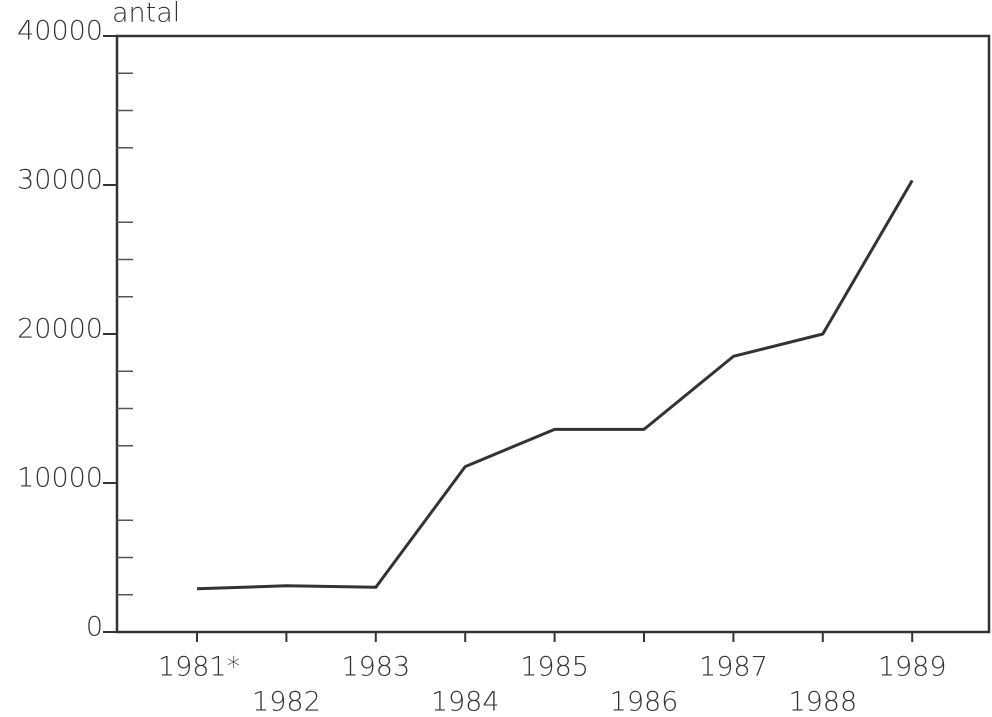 Image resolution: width=992 pixels, height=717 pixels. Describe the element at coordinates (644, 702) in the screenshot. I see `x-tick-label: 1986` at that location.